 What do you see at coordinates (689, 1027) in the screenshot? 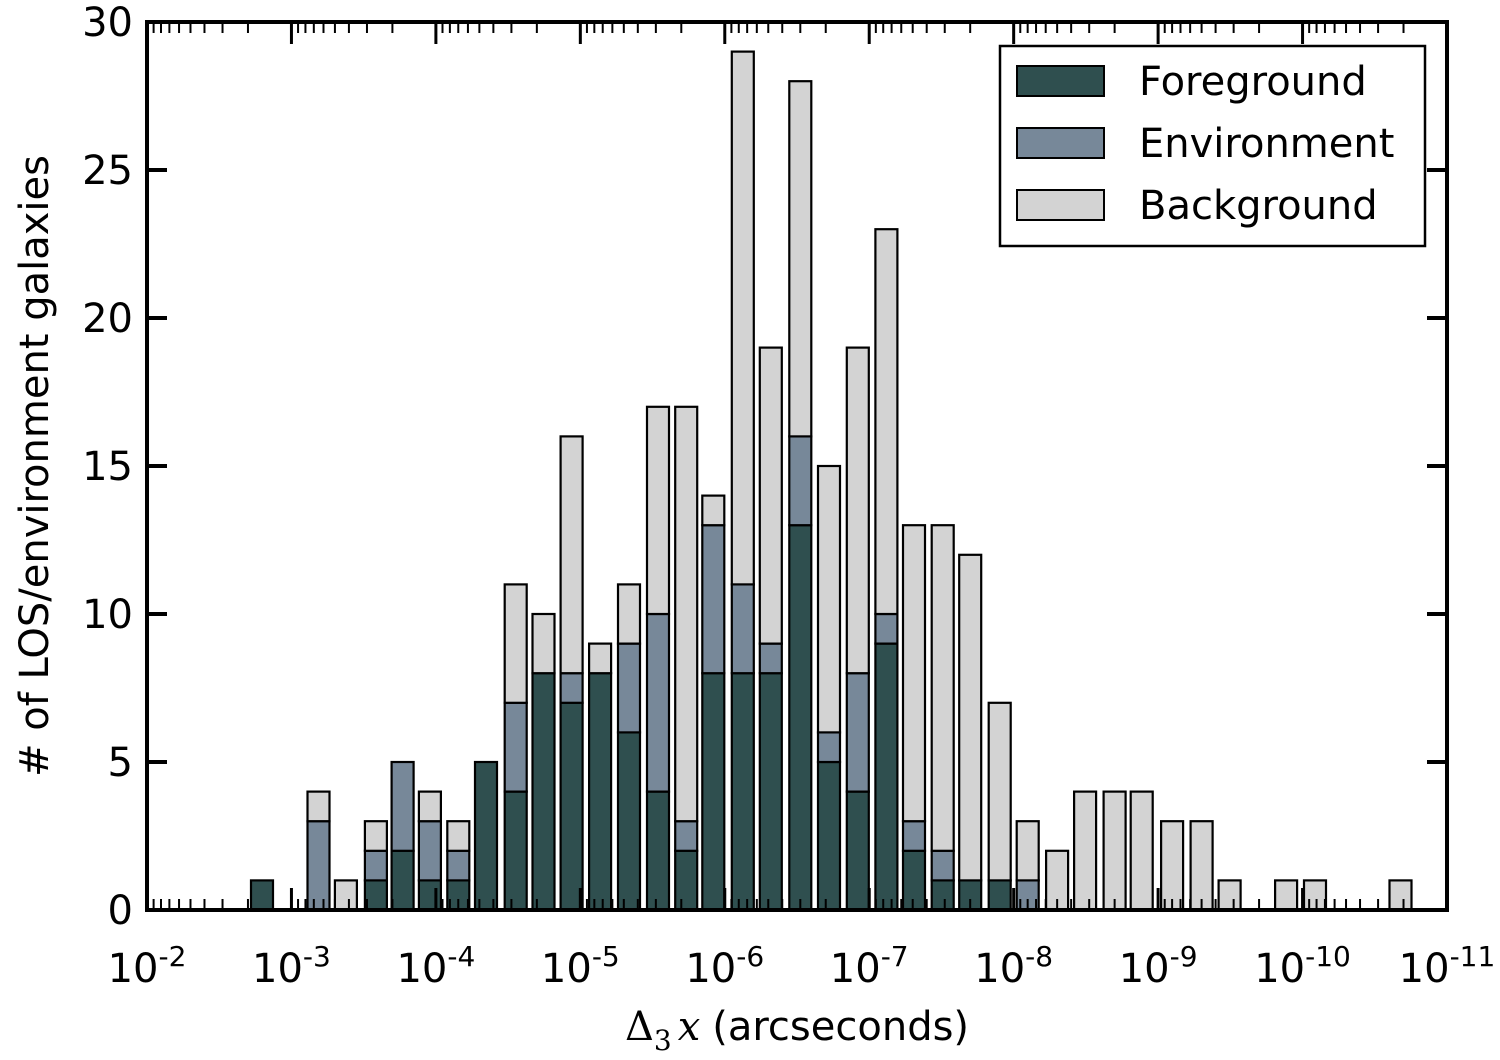
I see `x-axis-label-variable: x` at bounding box center [689, 1027].